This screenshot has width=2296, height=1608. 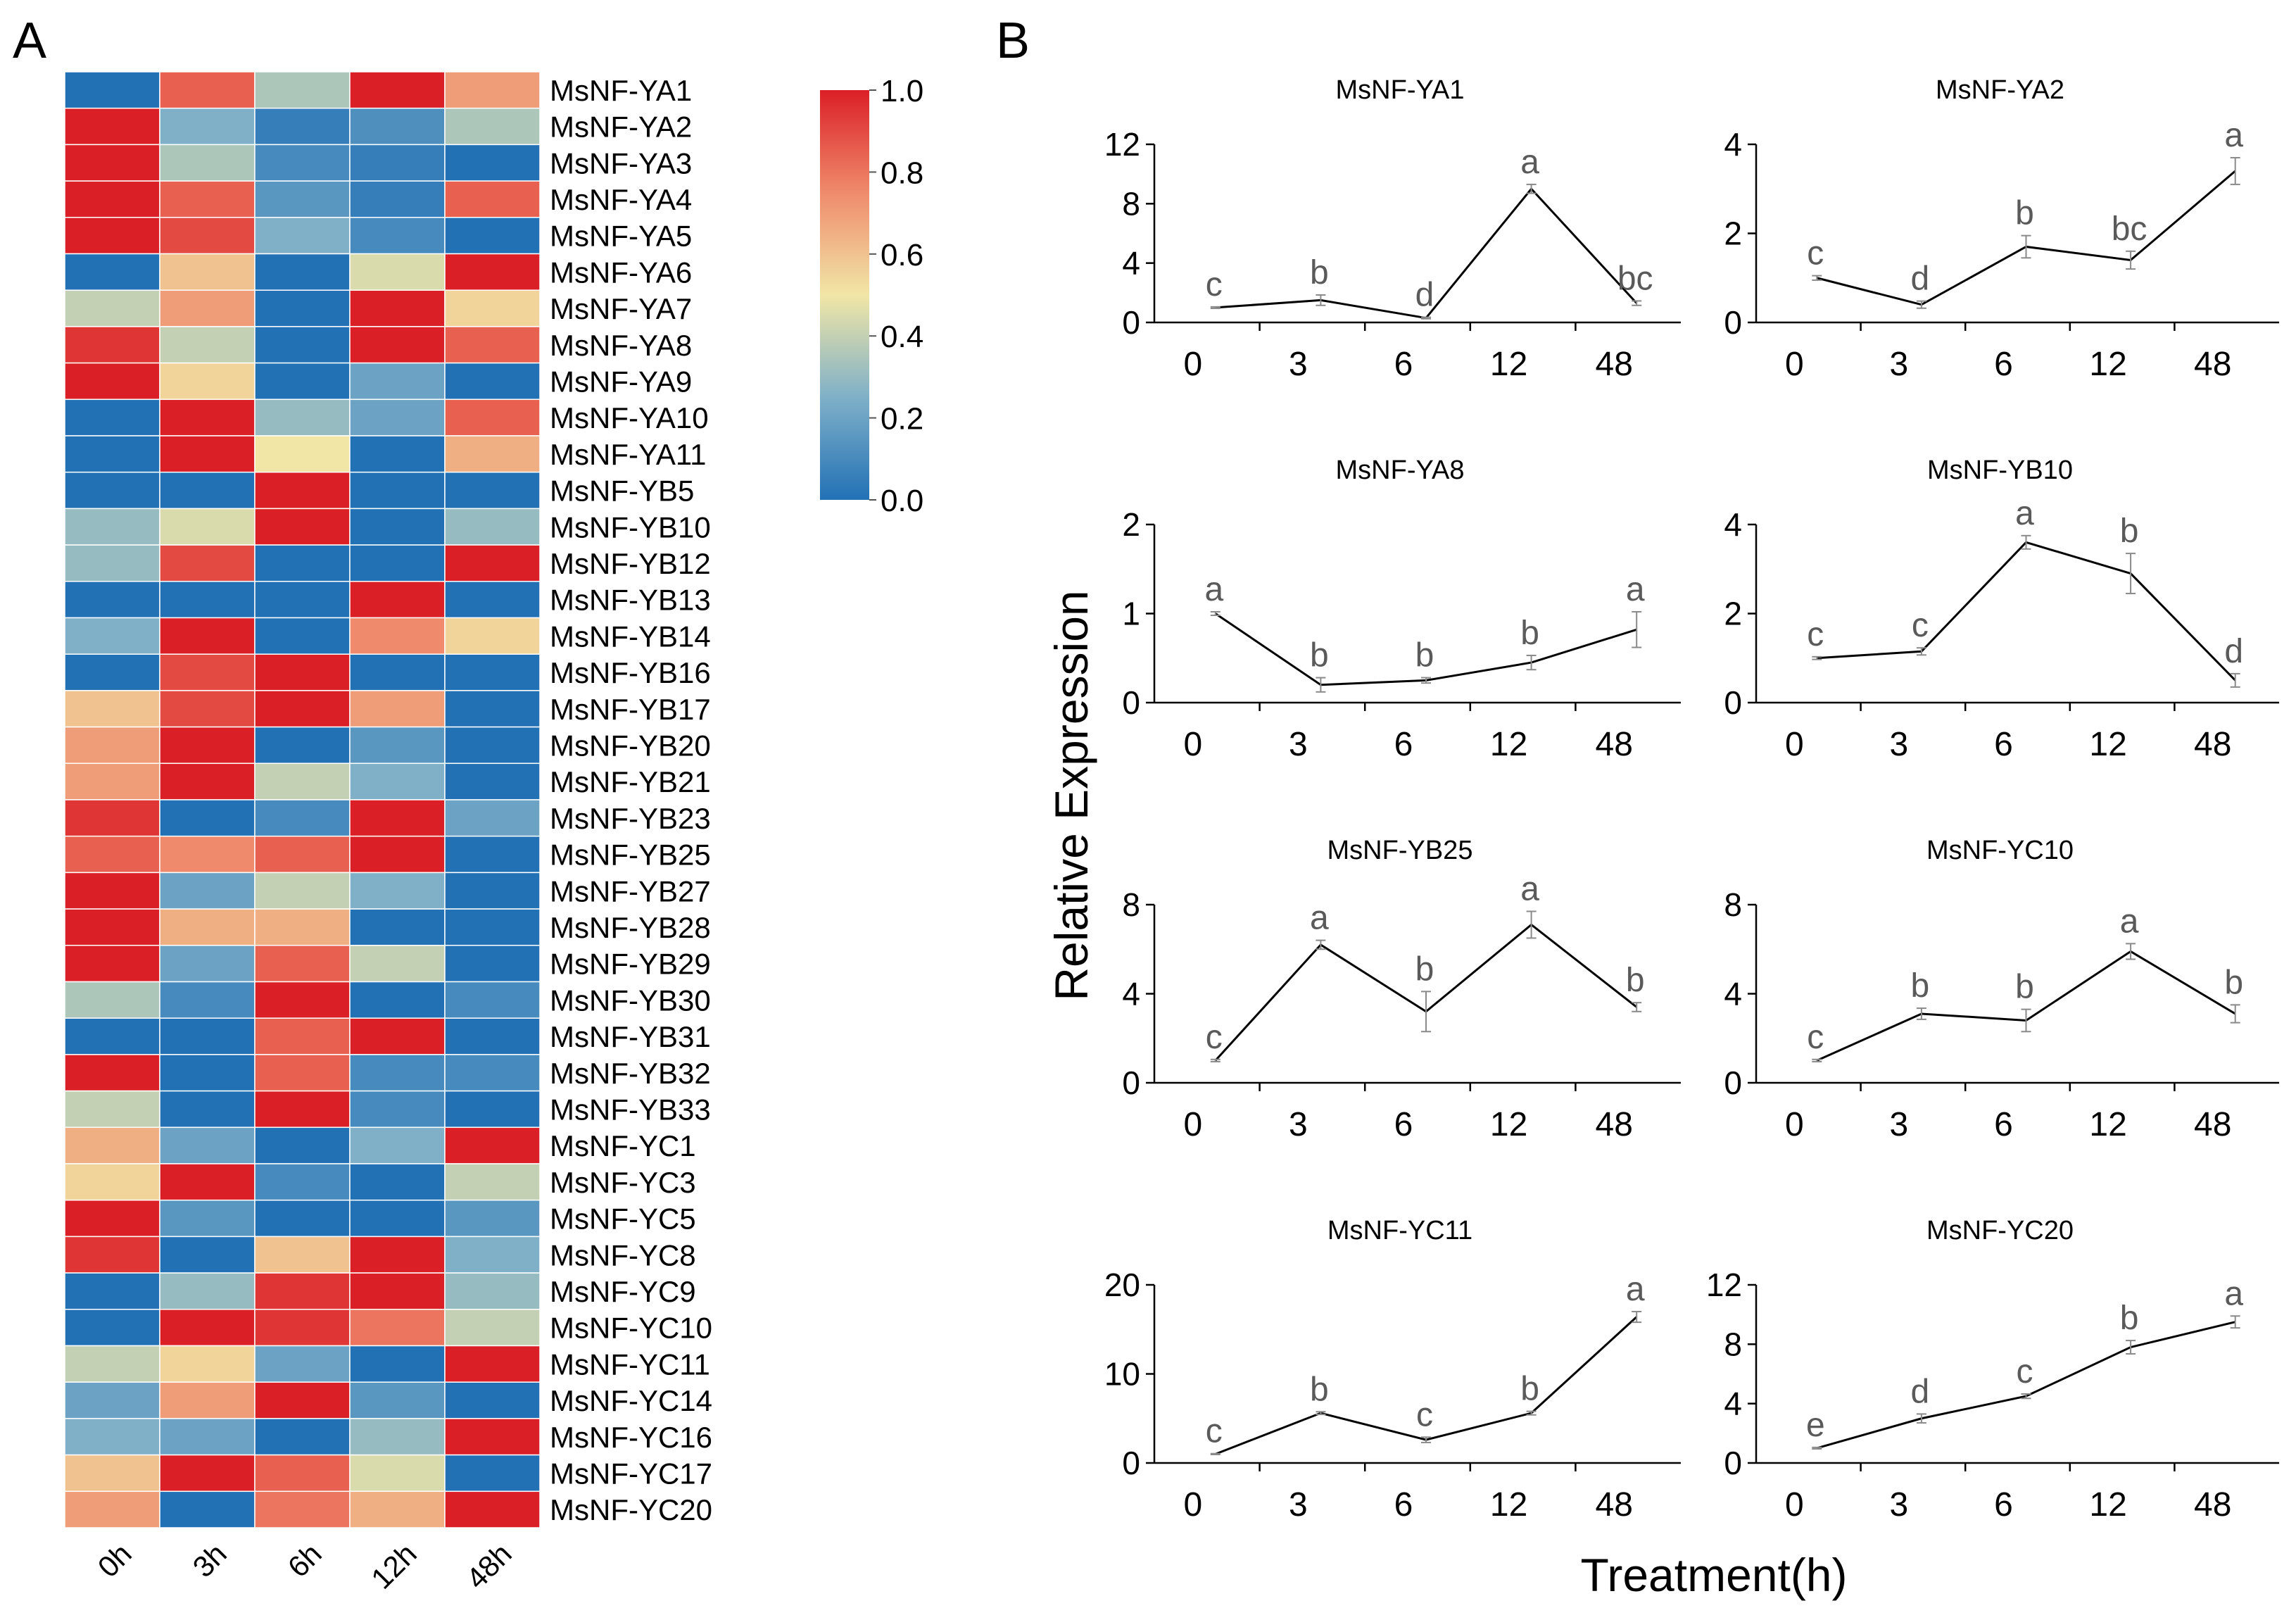 I want to click on colorbar-tick-label: 0.2, so click(x=902, y=419).